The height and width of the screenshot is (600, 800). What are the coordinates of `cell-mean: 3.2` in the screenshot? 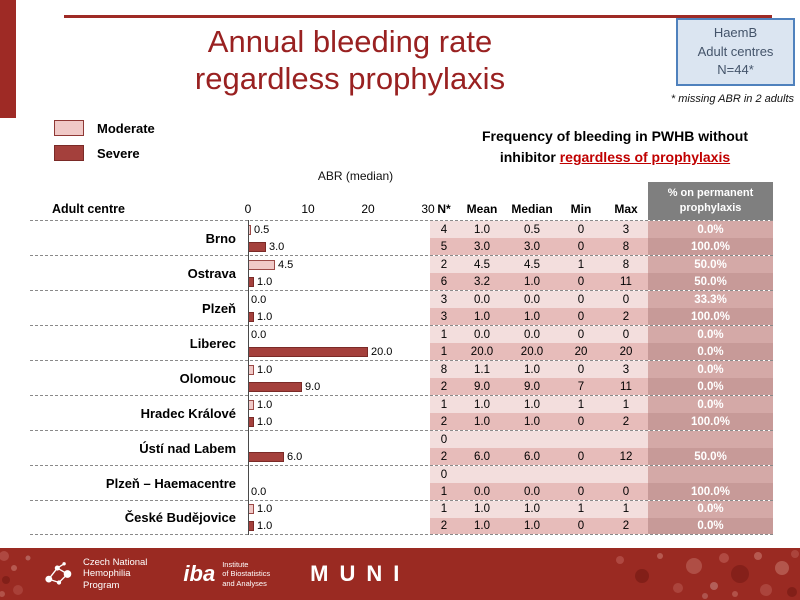 It's located at (482, 281).